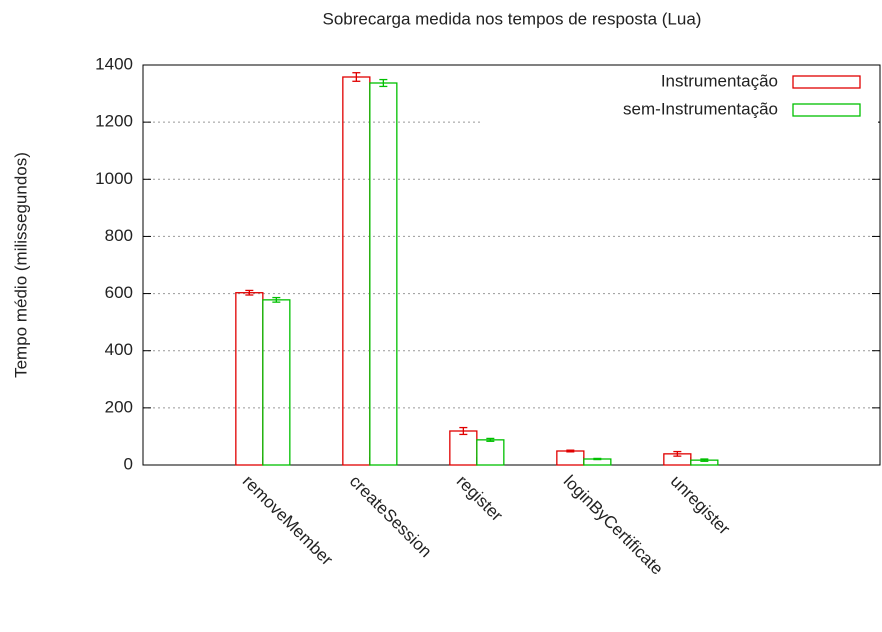 The height and width of the screenshot is (632, 882). What do you see at coordinates (700, 505) in the screenshot?
I see `x-tick-label: unregister` at bounding box center [700, 505].